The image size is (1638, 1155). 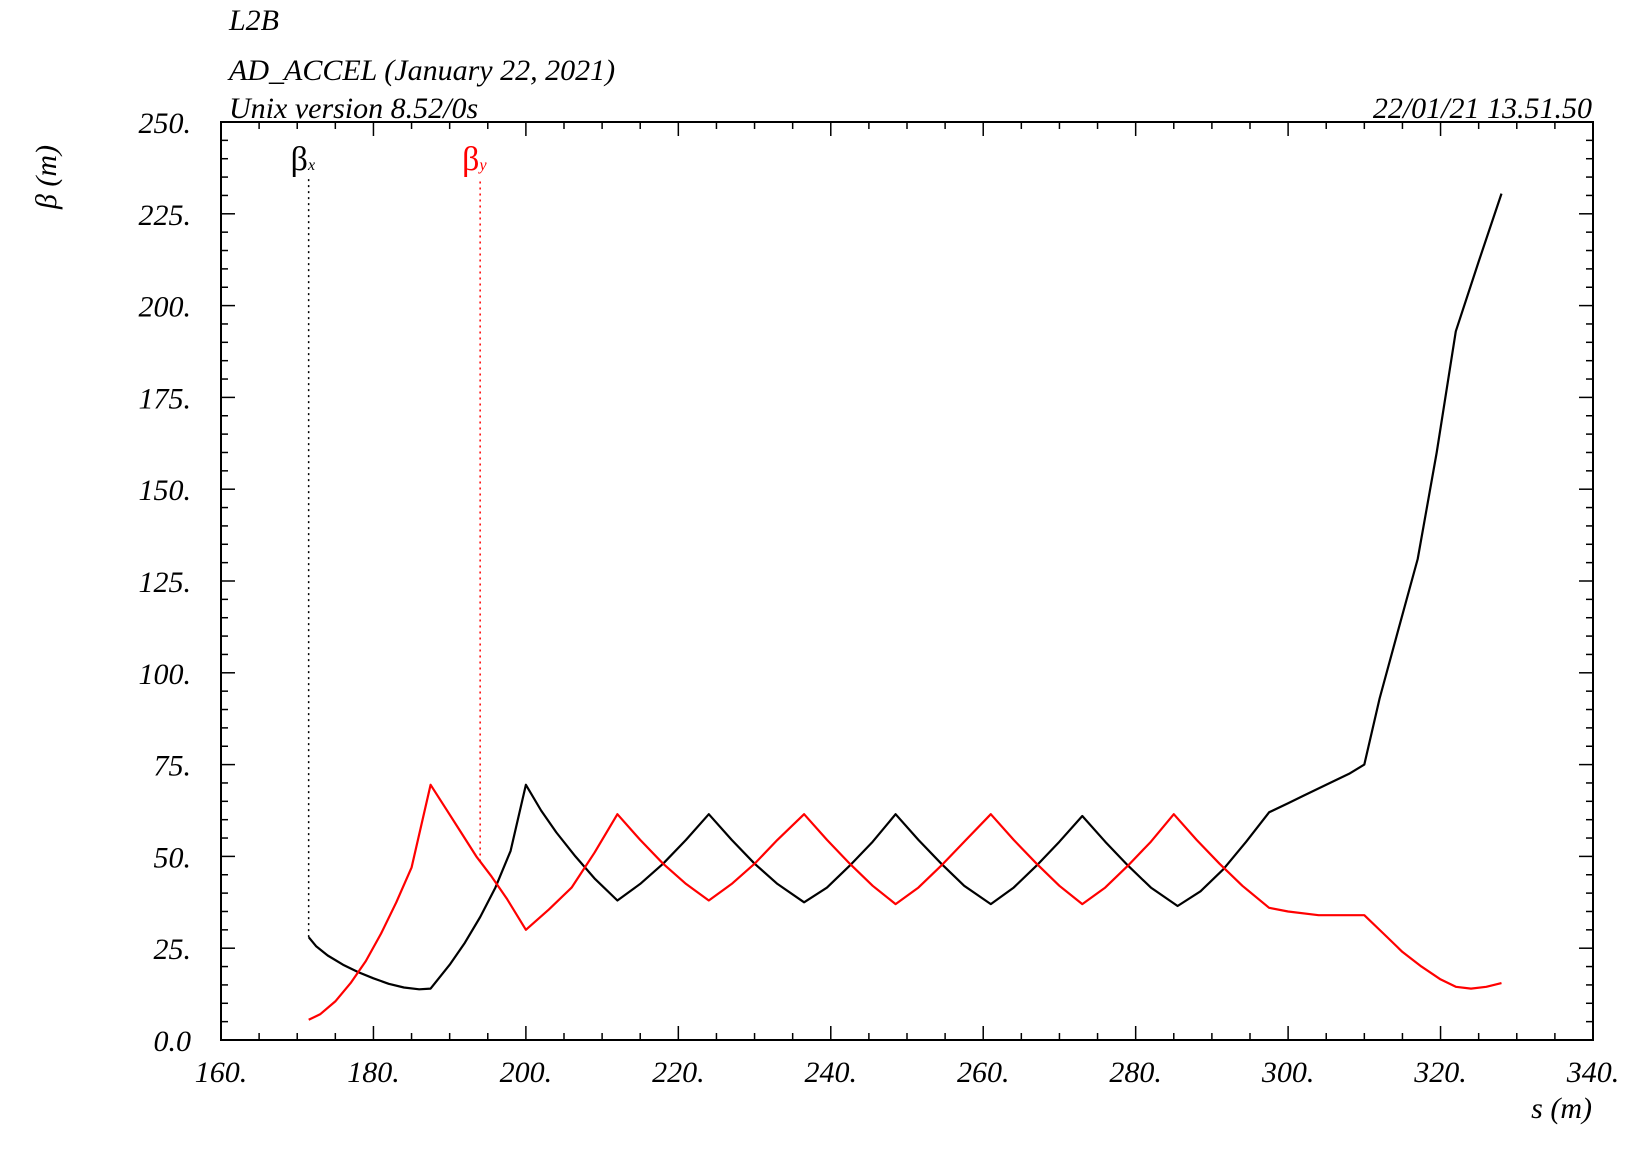 I want to click on x-tick-label: 240., so click(x=831, y=1072).